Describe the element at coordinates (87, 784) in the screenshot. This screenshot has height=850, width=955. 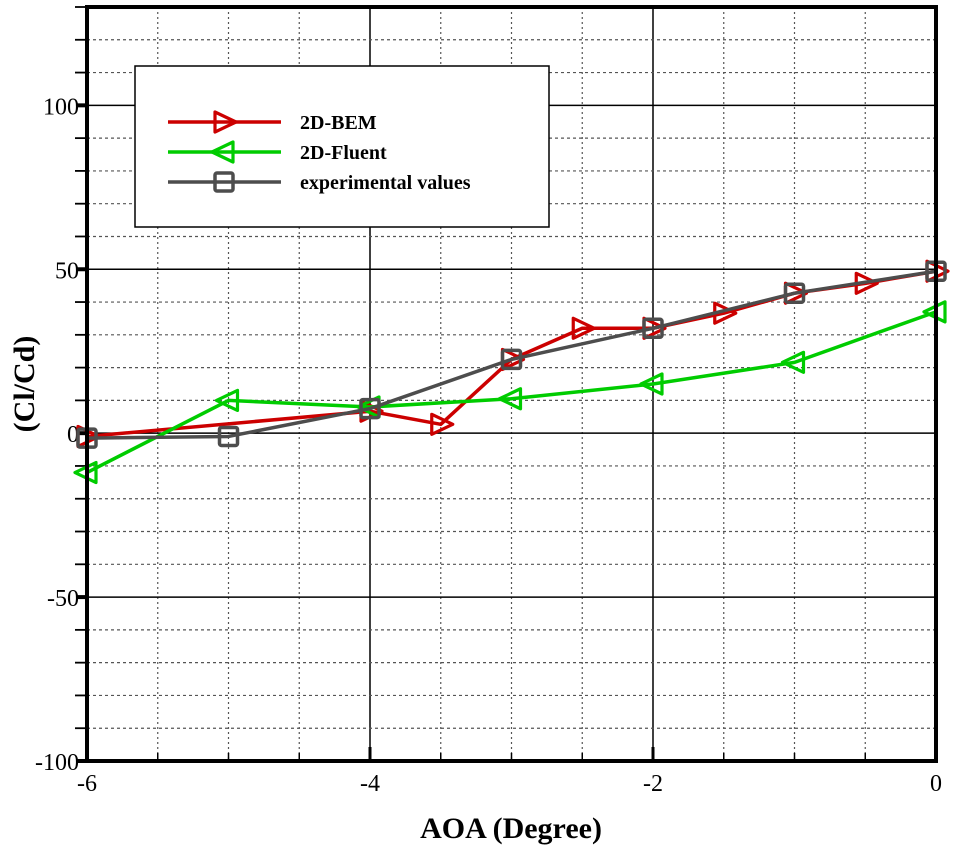
I see `x-tick-label: -6` at that location.